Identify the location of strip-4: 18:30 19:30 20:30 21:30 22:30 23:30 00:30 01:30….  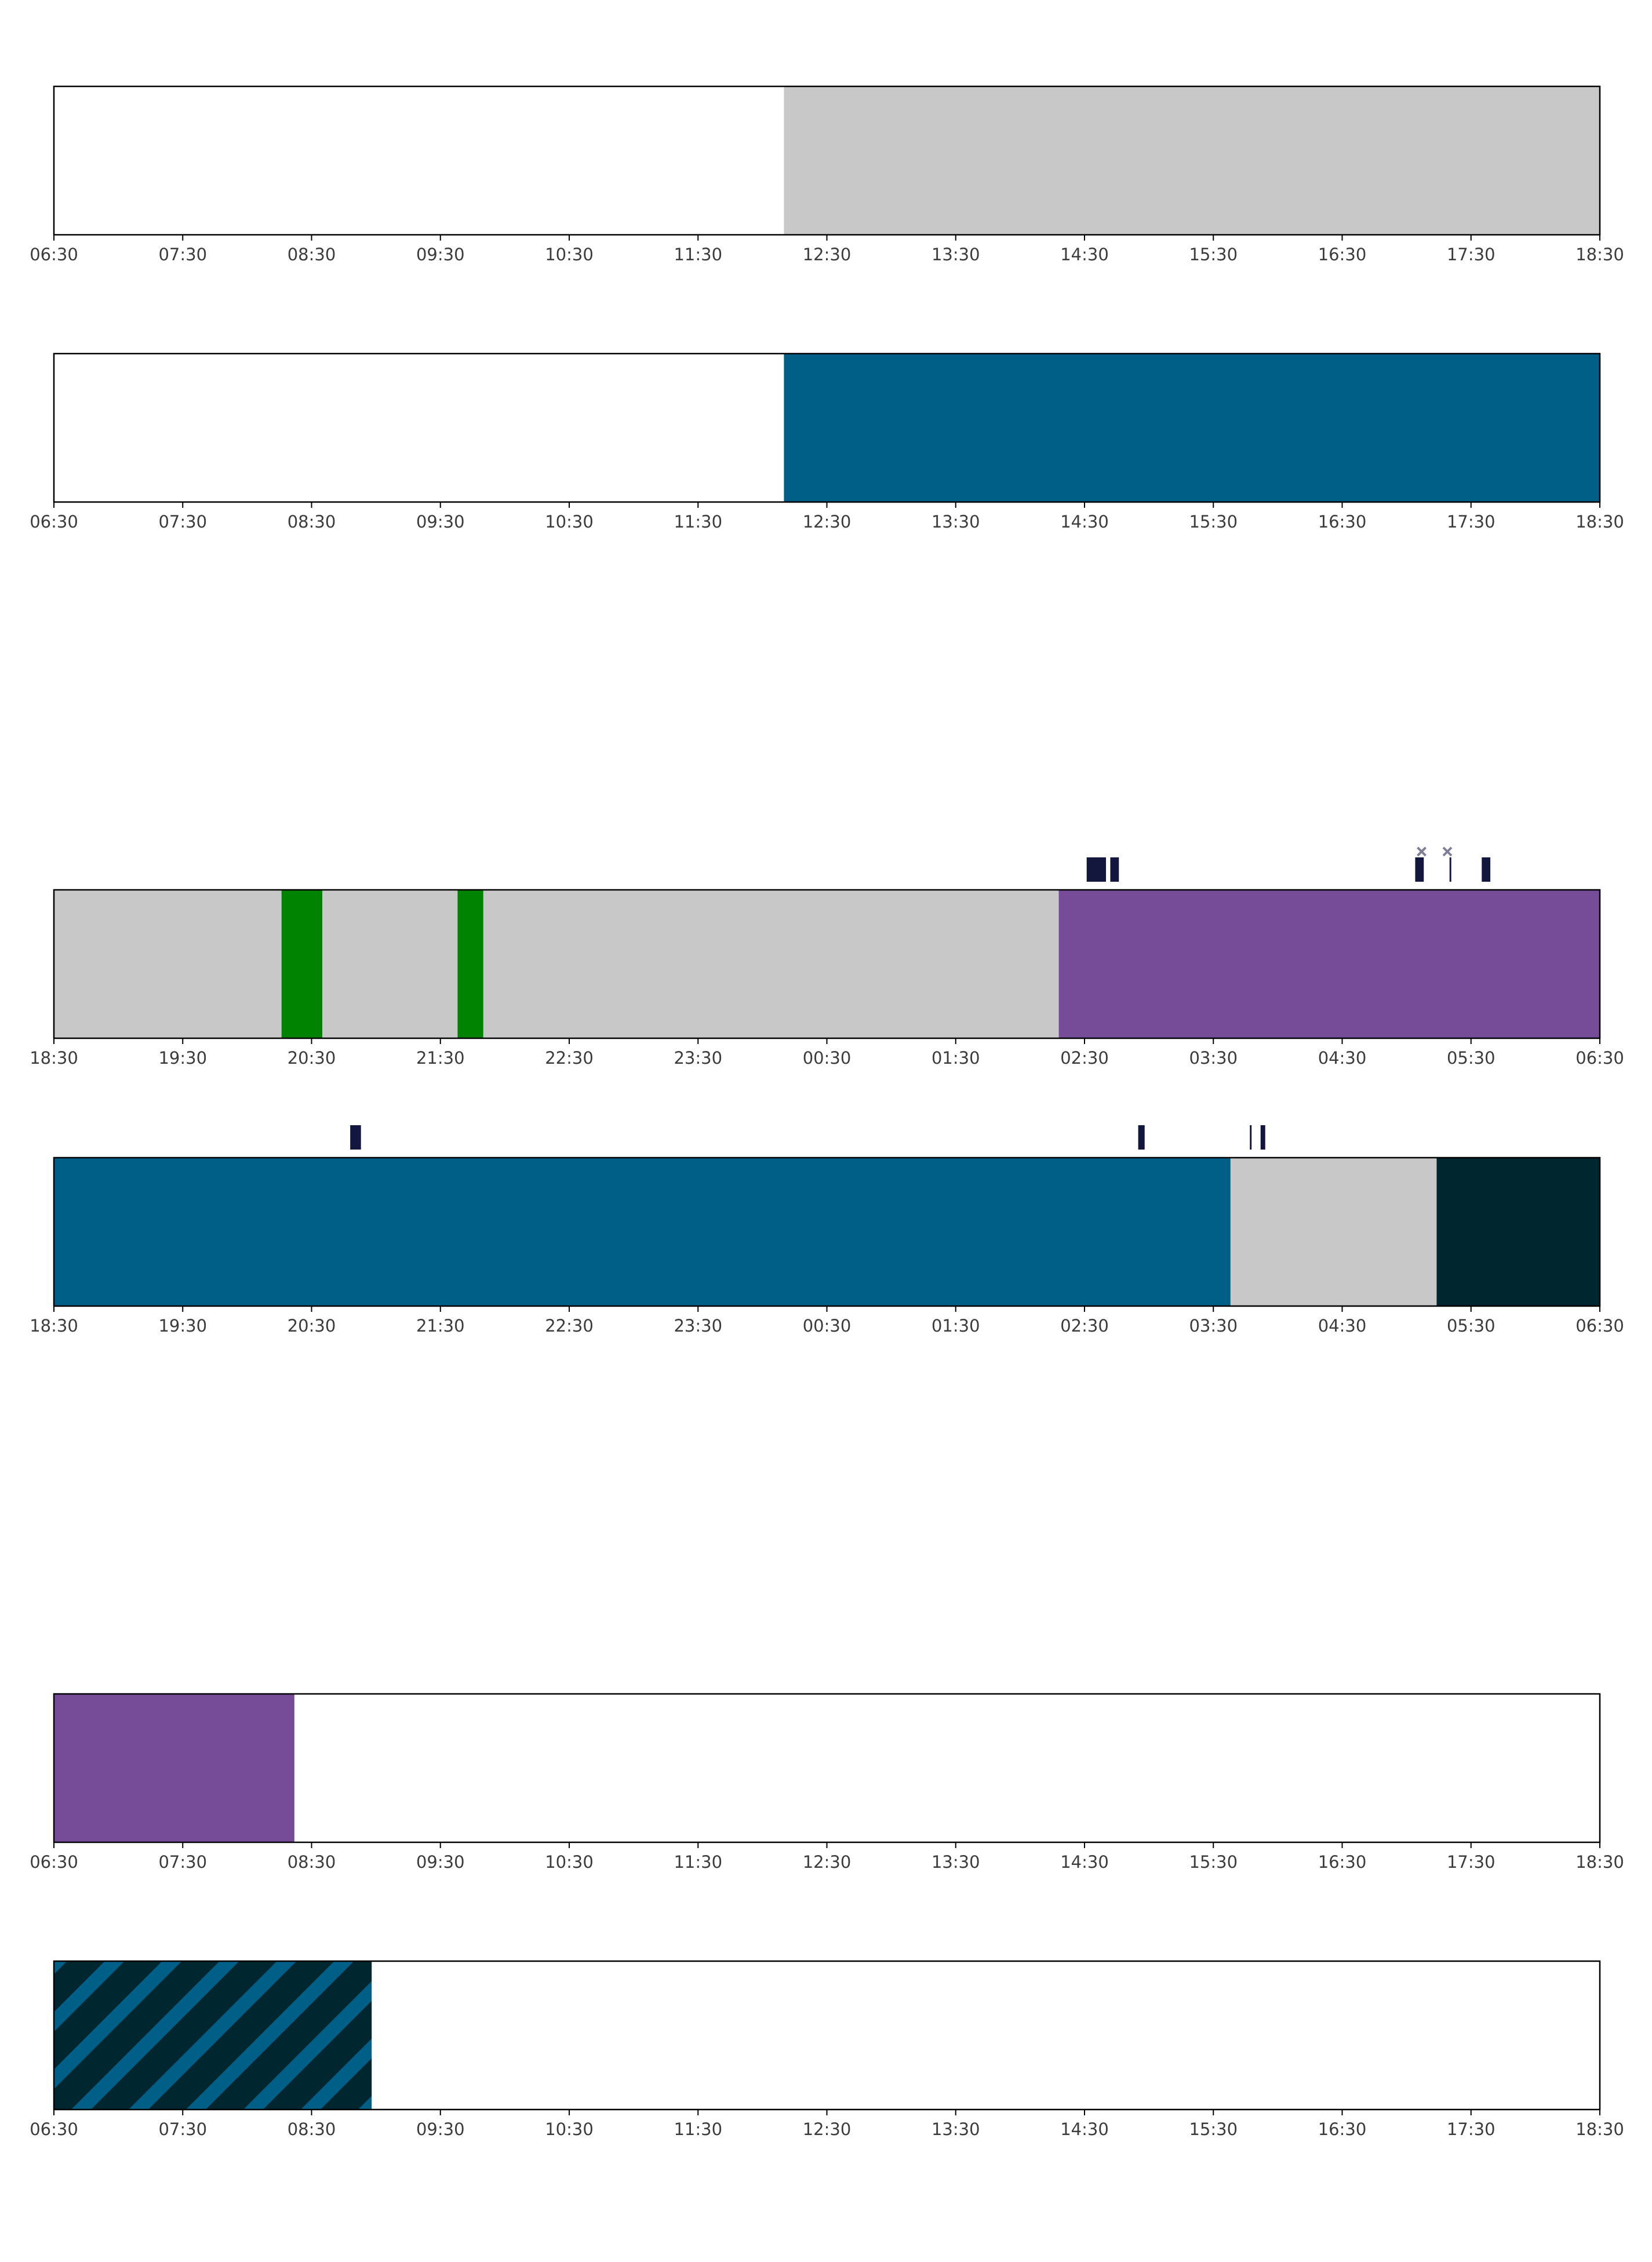
(827, 1230).